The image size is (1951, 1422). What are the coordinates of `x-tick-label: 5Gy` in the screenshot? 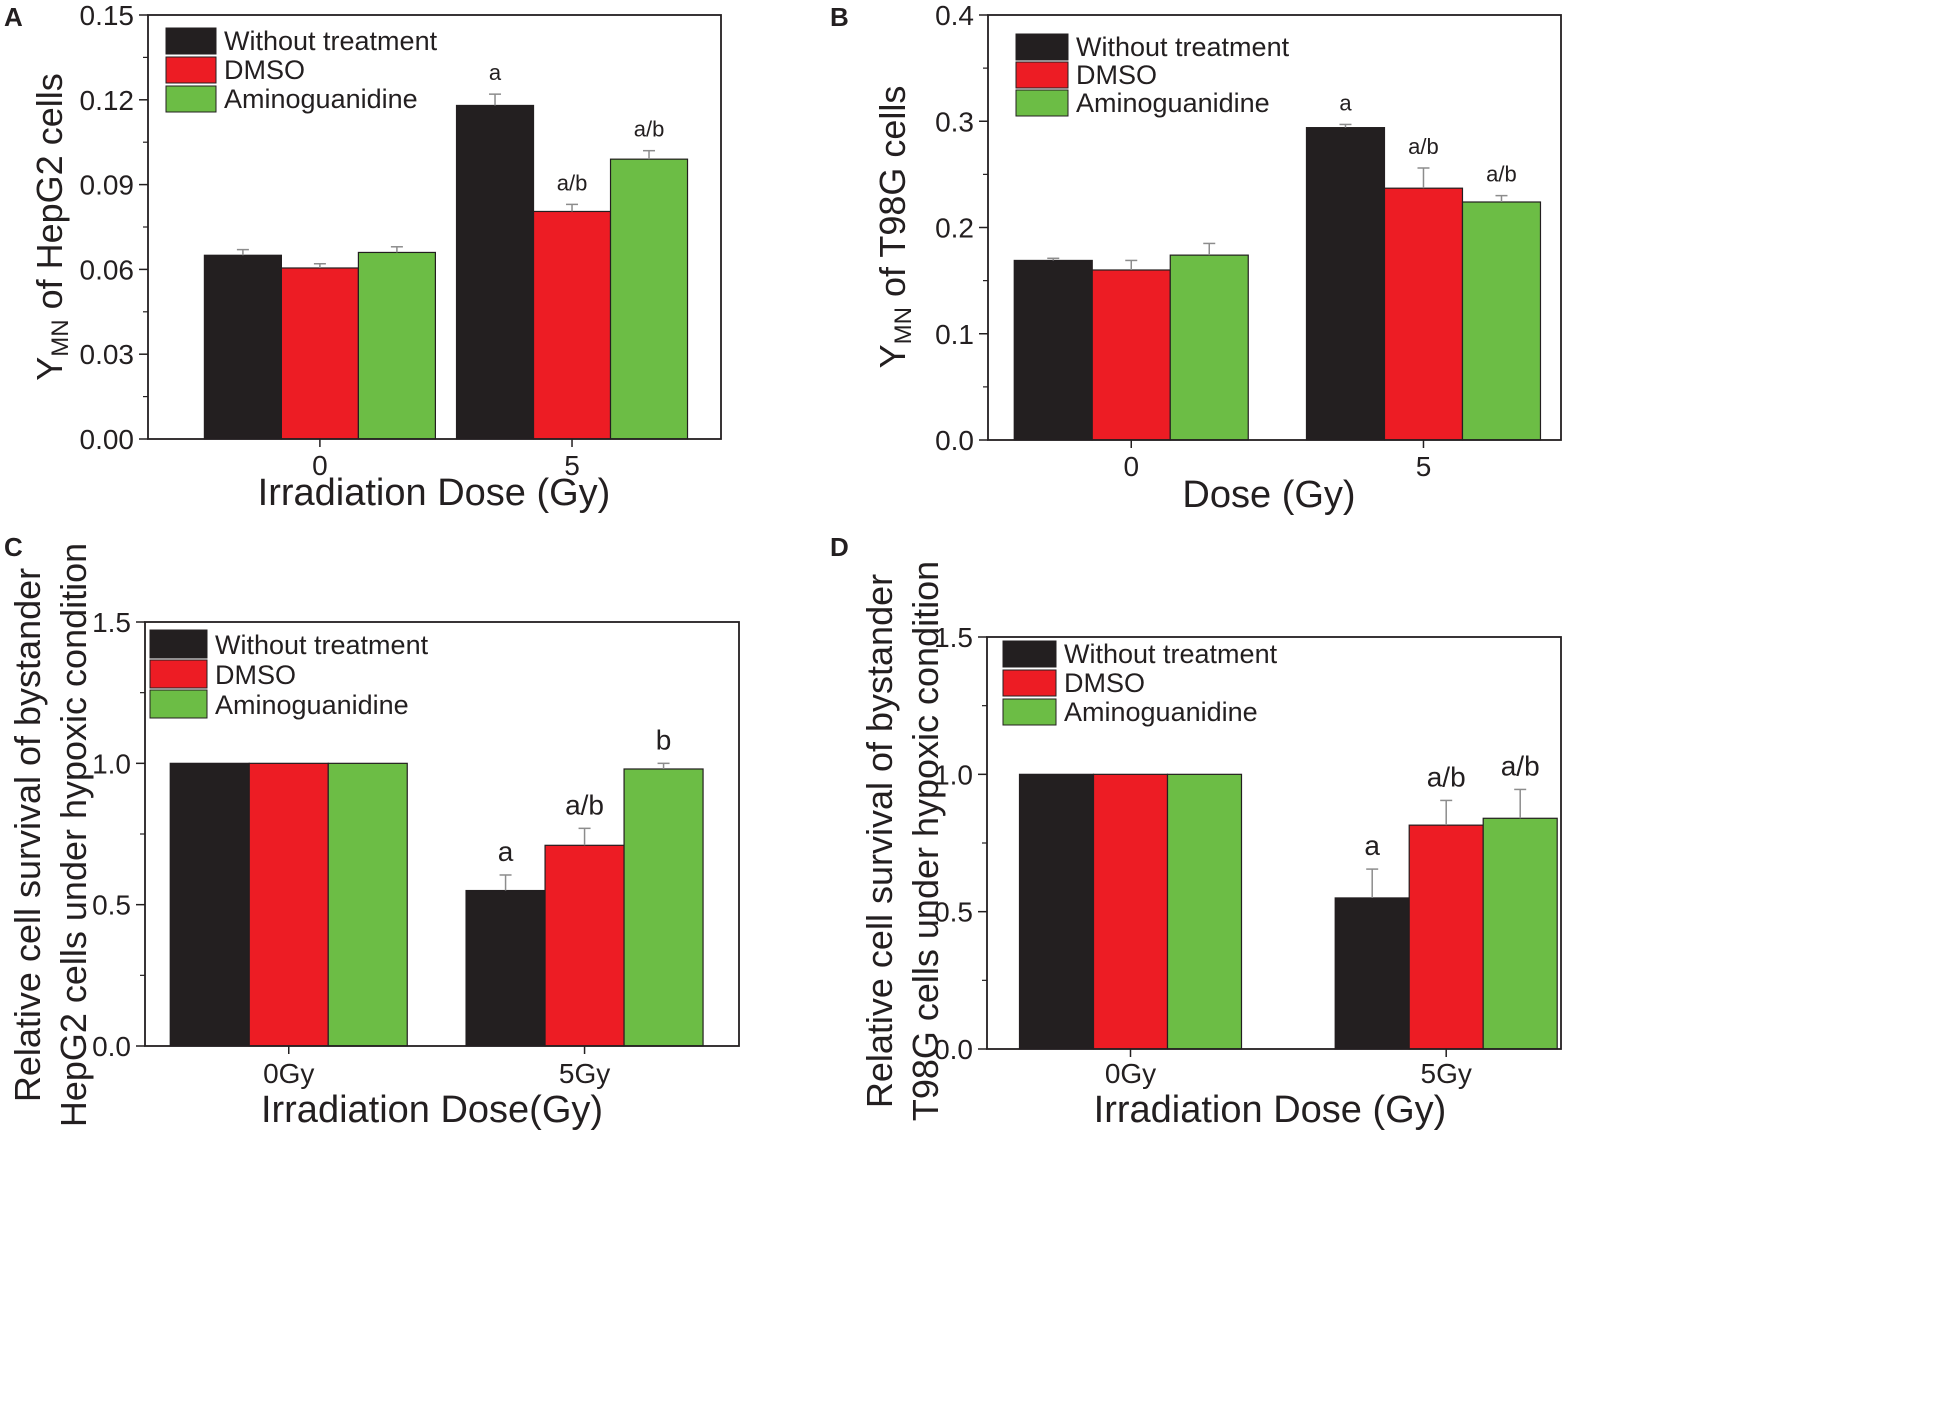 It's located at (584, 1073).